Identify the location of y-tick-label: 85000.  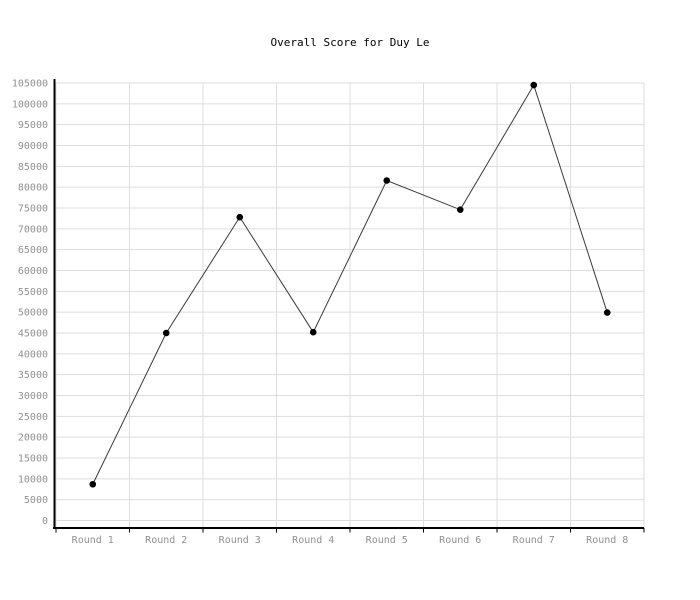
(33, 167).